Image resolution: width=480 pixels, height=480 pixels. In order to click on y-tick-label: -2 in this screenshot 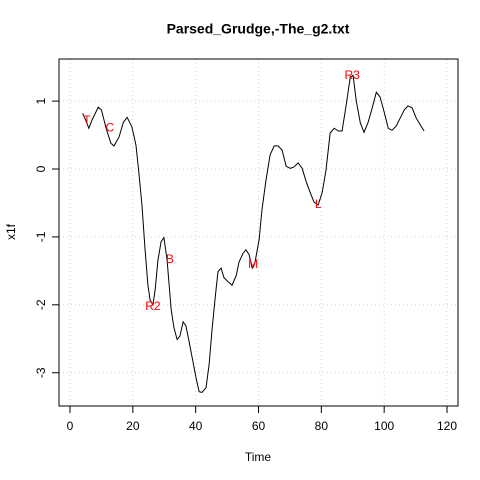, I will do `click(41, 304)`.